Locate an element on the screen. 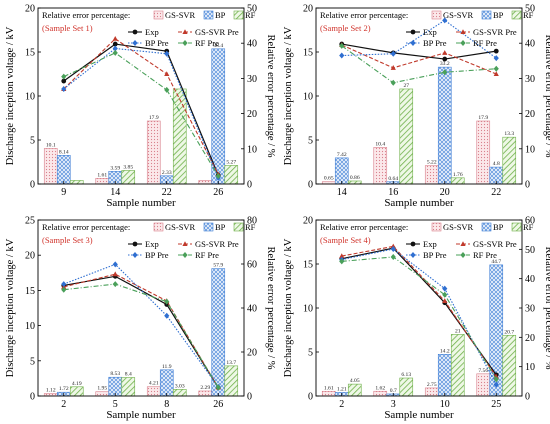  right-tick-label: 10 is located at coordinates (530, 149).